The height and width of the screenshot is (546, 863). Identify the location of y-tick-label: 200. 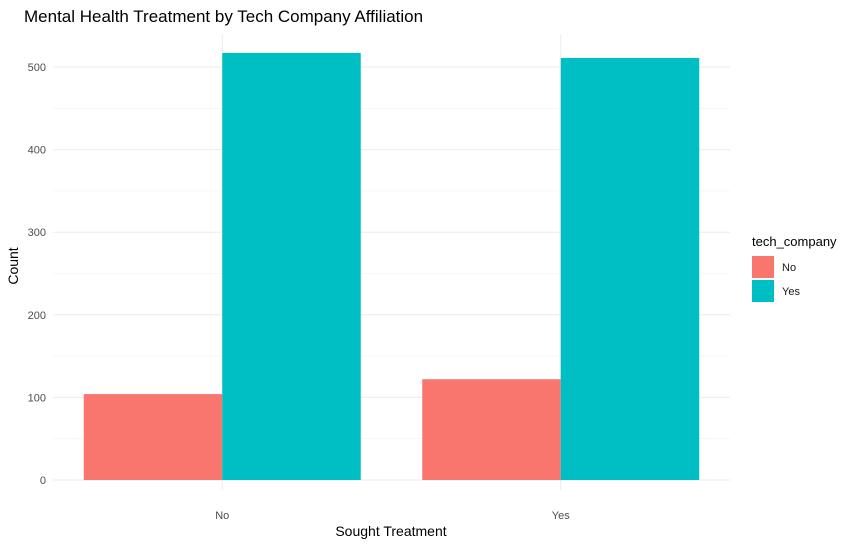
(37, 316).